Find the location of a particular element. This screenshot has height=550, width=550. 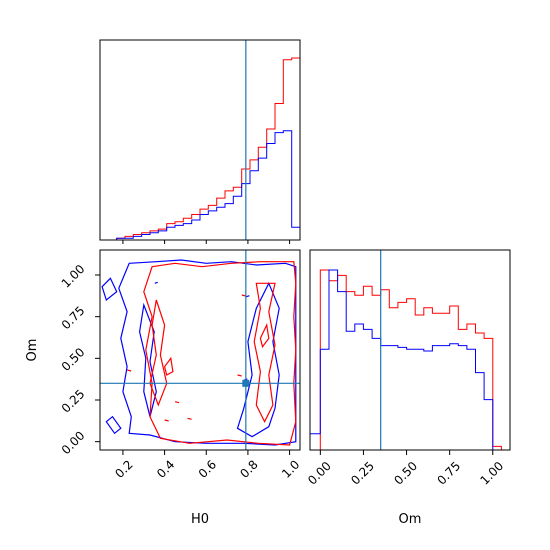

h0-histogram-blue-series is located at coordinates (200, 185).